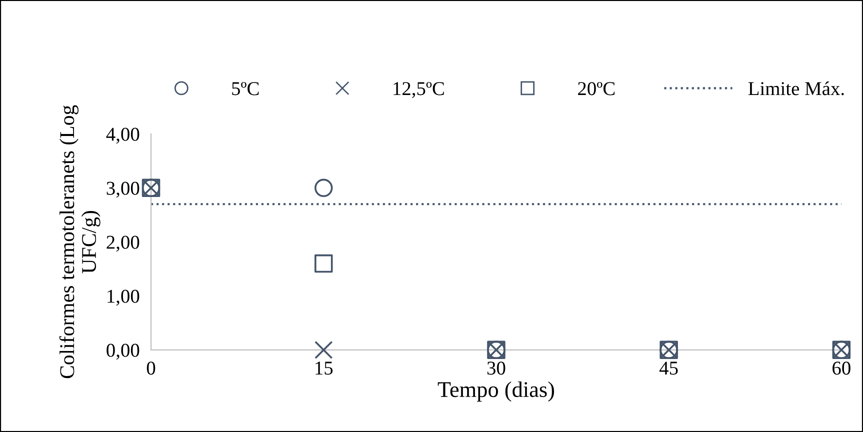 Image resolution: width=863 pixels, height=432 pixels. What do you see at coordinates (79, 241) in the screenshot?
I see `y-axis-title: Coliformes termotoleranets (Log UFC/g)` at bounding box center [79, 241].